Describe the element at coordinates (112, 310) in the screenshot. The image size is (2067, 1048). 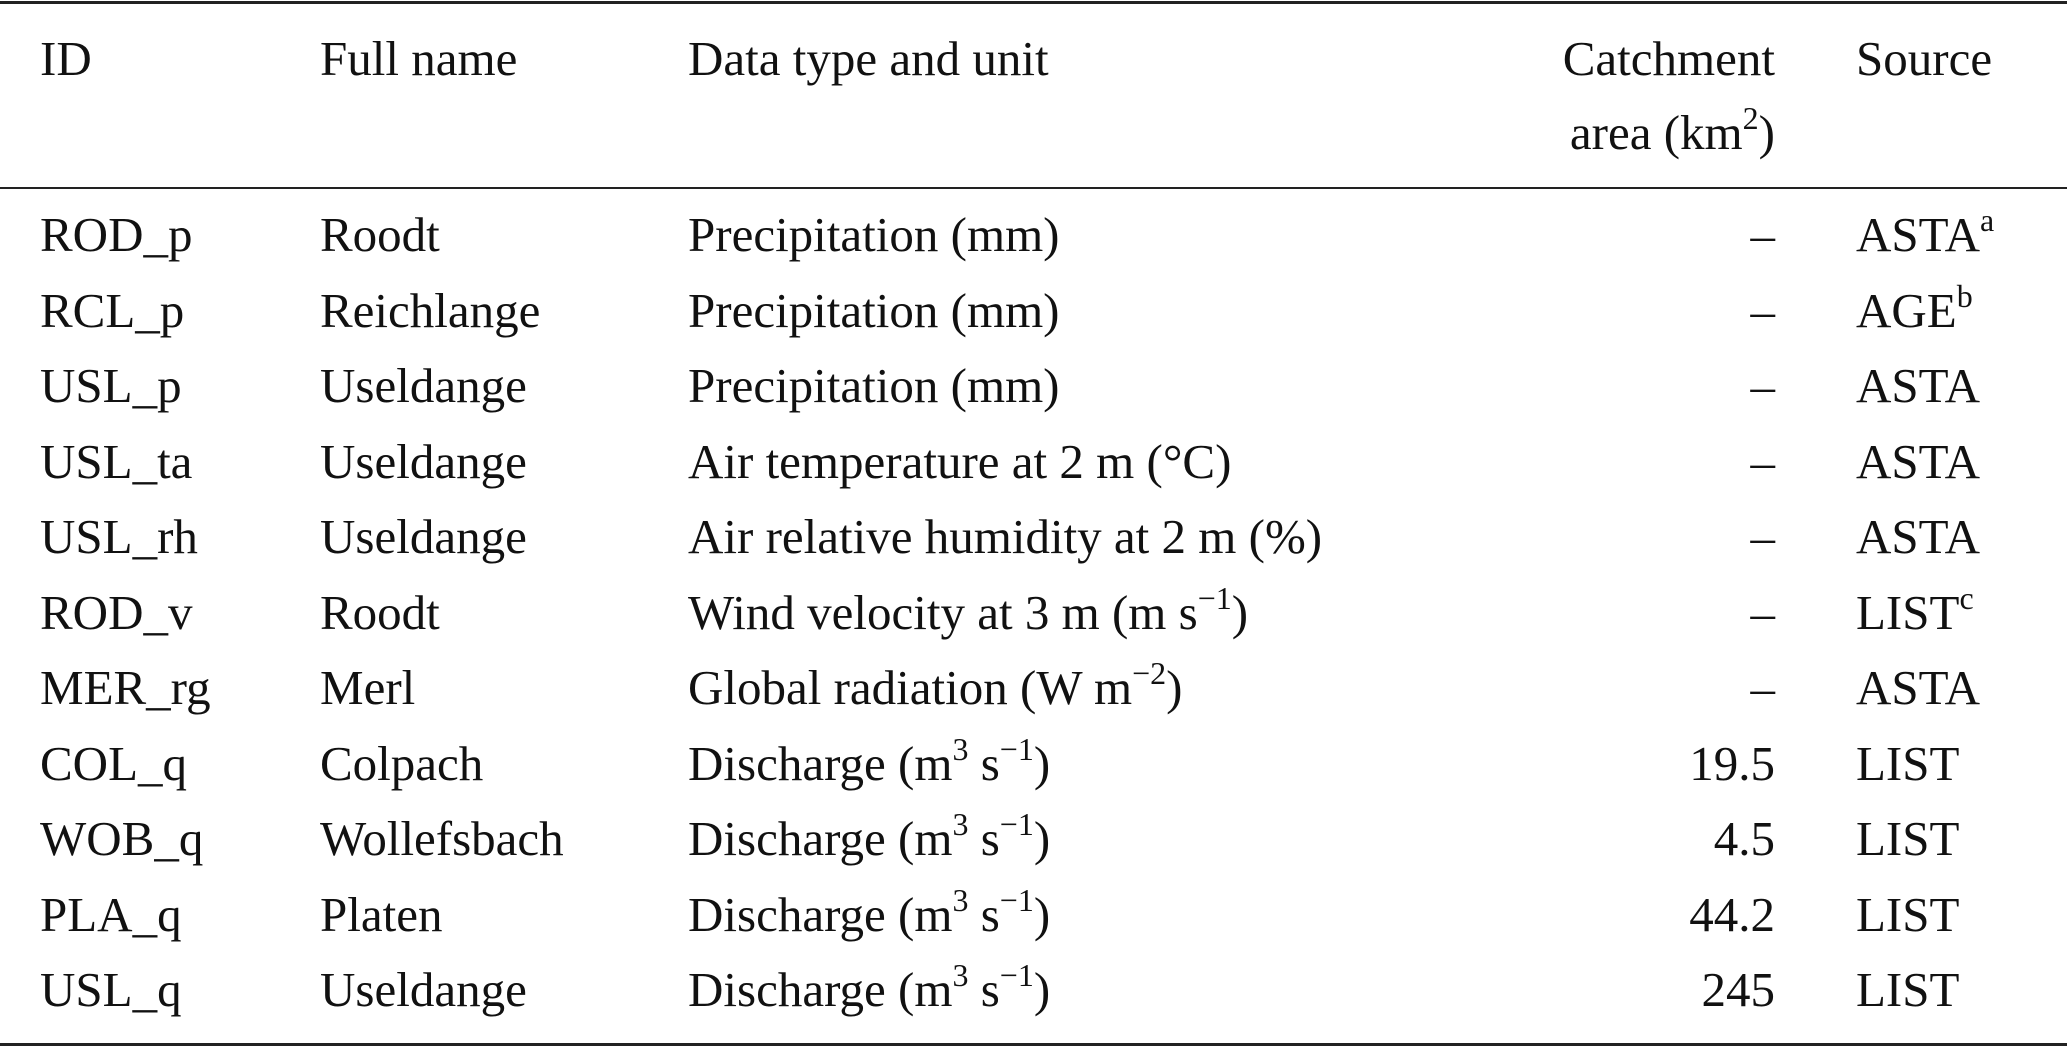
I see `cell-id: RCL_p` at that location.